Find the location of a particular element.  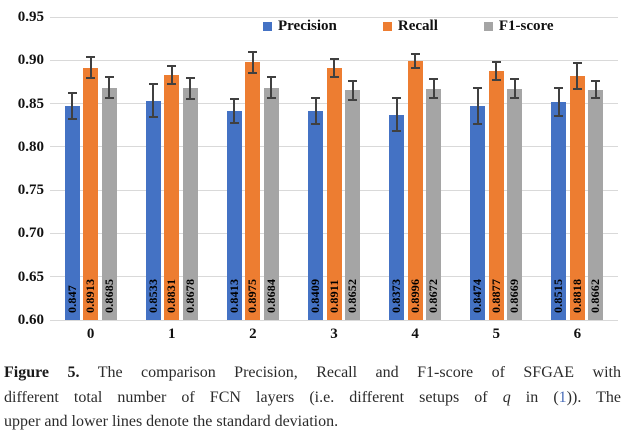

x-axis-category-label: 3 is located at coordinates (334, 334).